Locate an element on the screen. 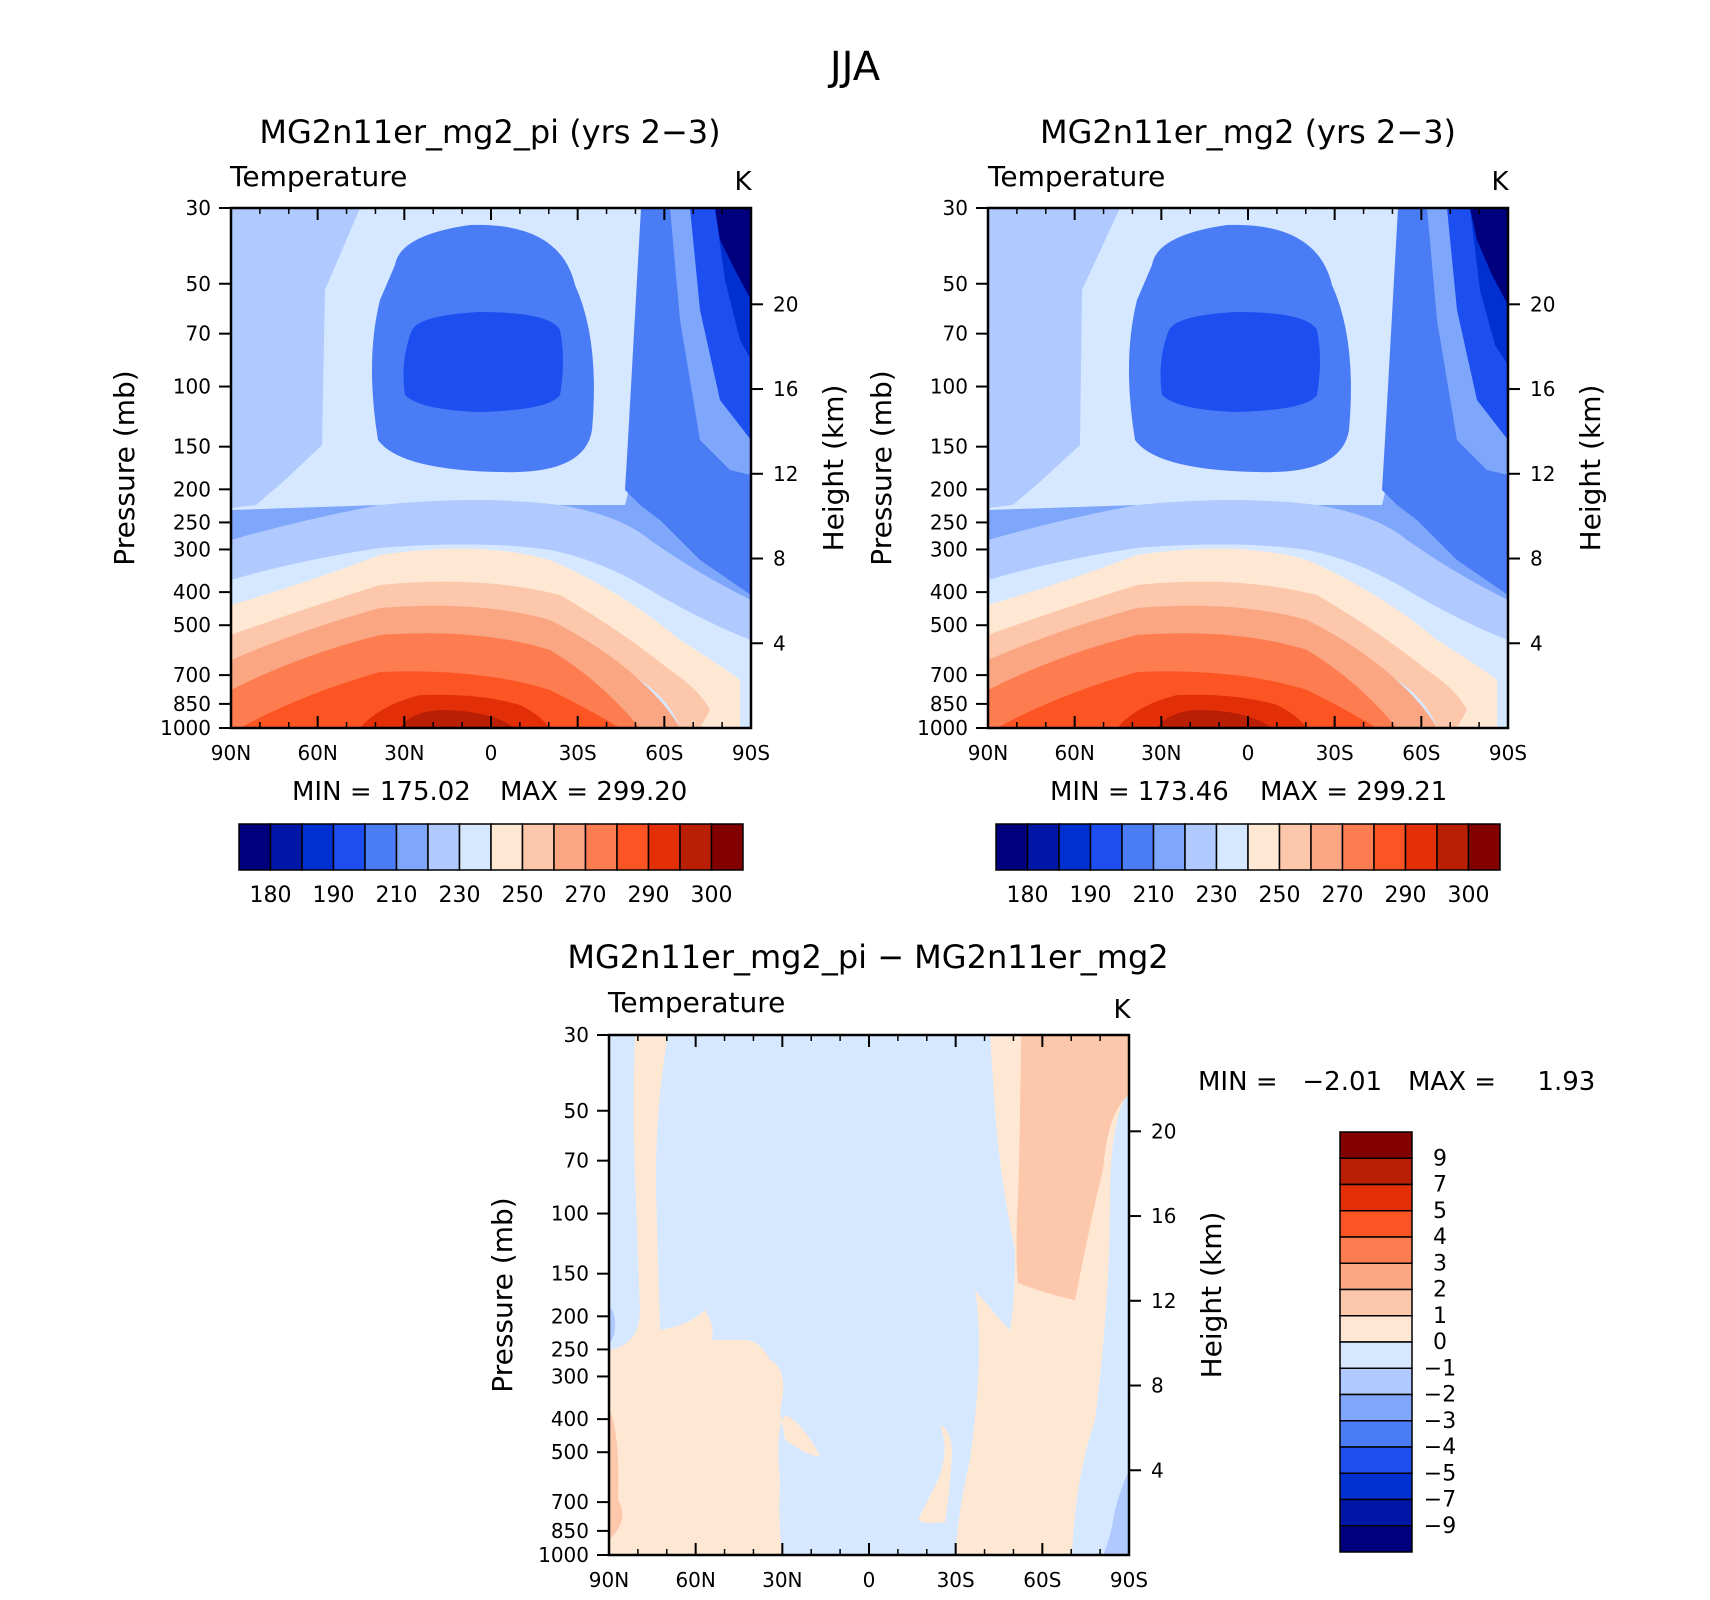 The image size is (1710, 1600). x-tick-label: 90S is located at coordinates (1508, 753).